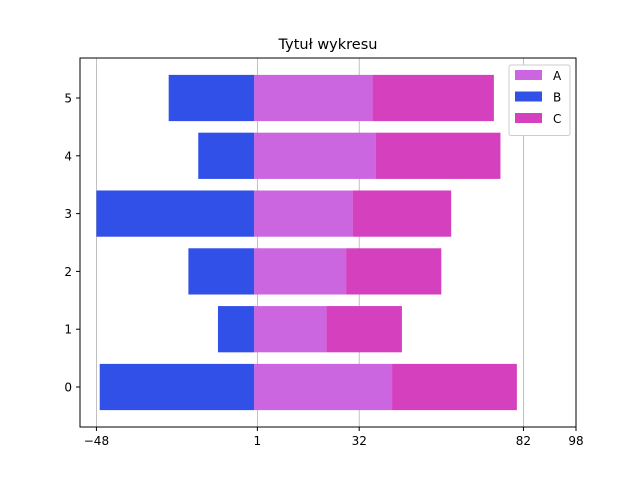  What do you see at coordinates (96, 441) in the screenshot?
I see `x-tick-label: −48` at bounding box center [96, 441].